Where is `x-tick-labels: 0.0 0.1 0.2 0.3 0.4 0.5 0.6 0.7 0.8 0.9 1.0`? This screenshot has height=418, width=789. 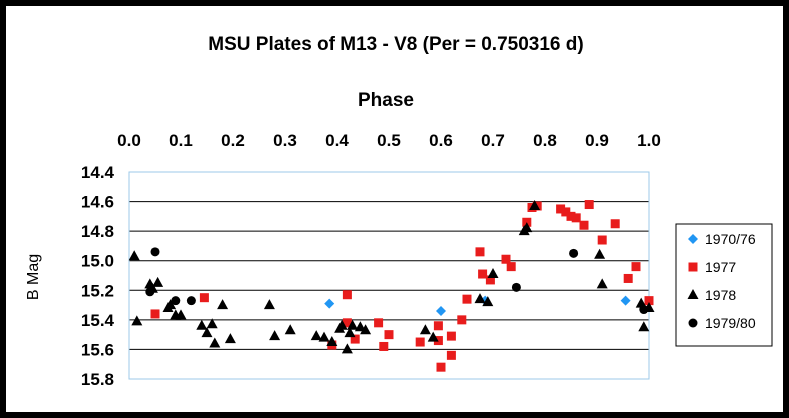 x-tick-labels: 0.0 0.1 0.2 0.3 0.4 0.5 0.6 0.7 0.8 0.9 1.0 is located at coordinates (389, 140).